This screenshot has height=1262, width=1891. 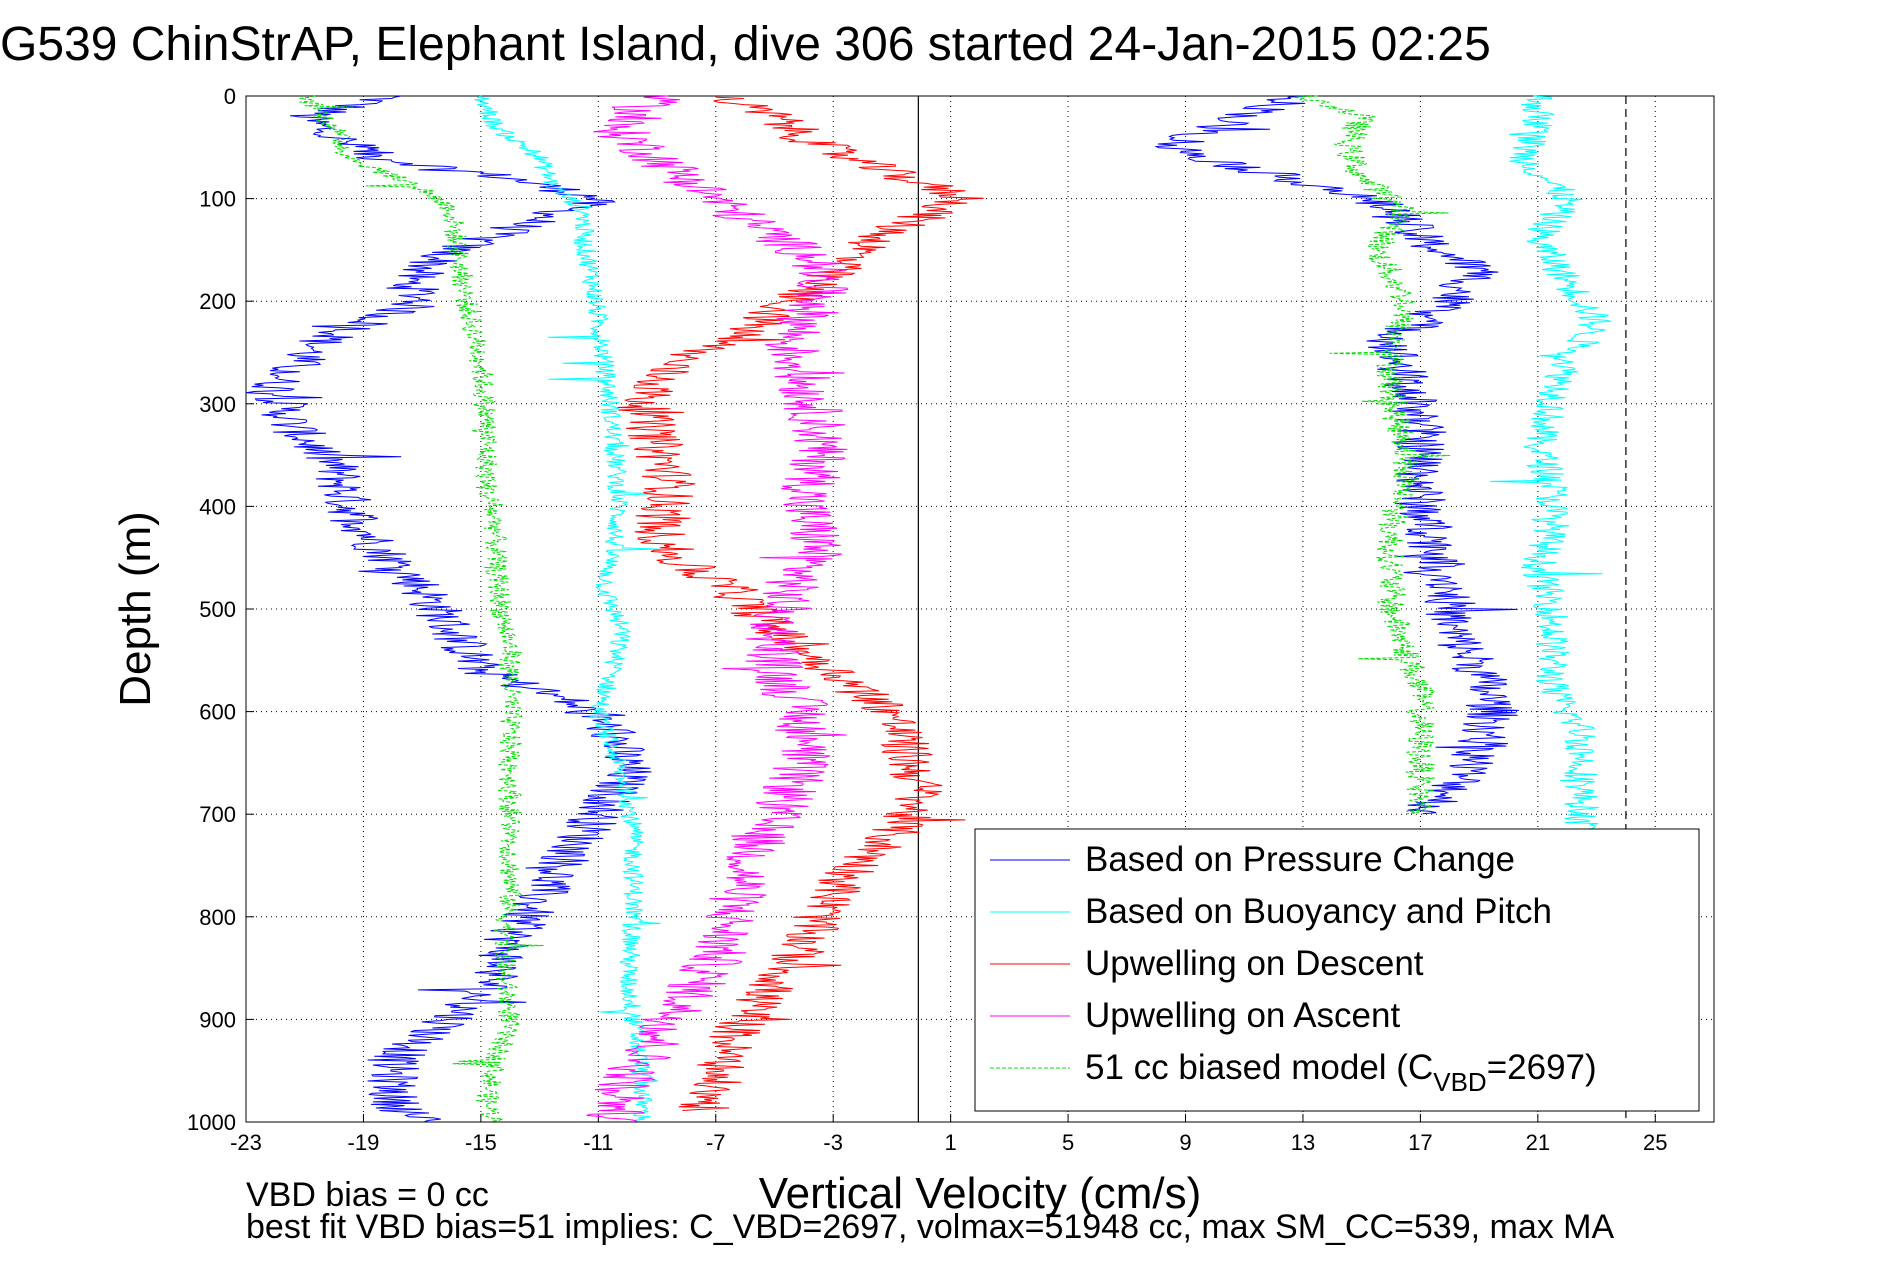 What do you see at coordinates (217, 814) in the screenshot?
I see `y-tick-label: 700` at bounding box center [217, 814].